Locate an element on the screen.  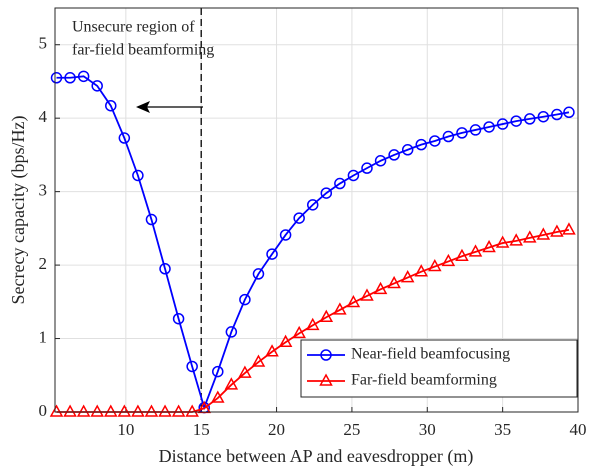
x-tick-label: 15 is located at coordinates (201, 429).